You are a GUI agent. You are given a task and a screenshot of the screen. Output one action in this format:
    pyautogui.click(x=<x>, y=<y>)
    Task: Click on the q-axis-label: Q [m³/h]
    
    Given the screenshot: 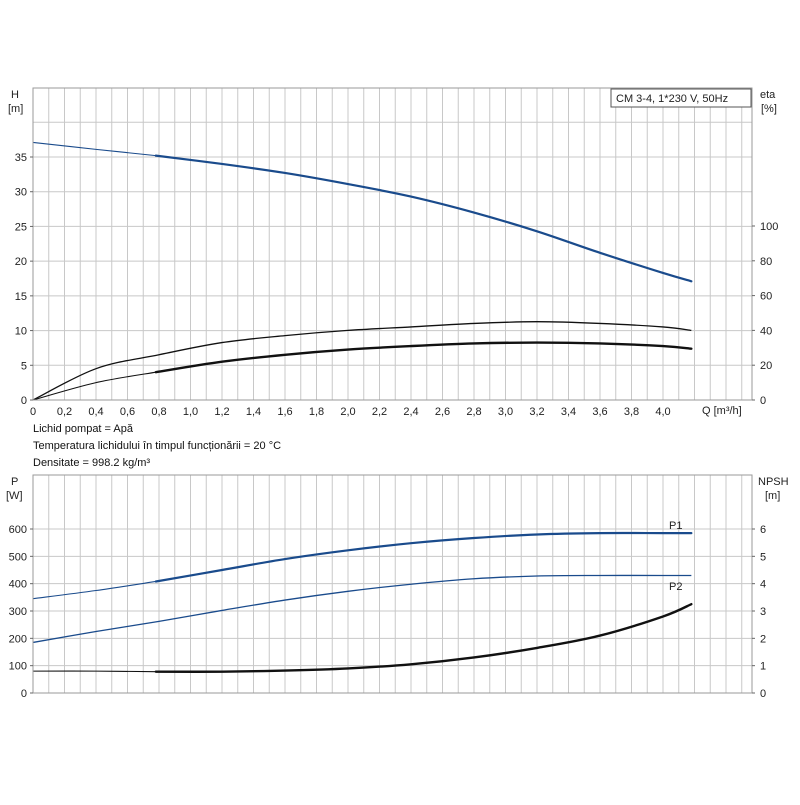 What is the action you would take?
    pyautogui.click(x=722, y=411)
    